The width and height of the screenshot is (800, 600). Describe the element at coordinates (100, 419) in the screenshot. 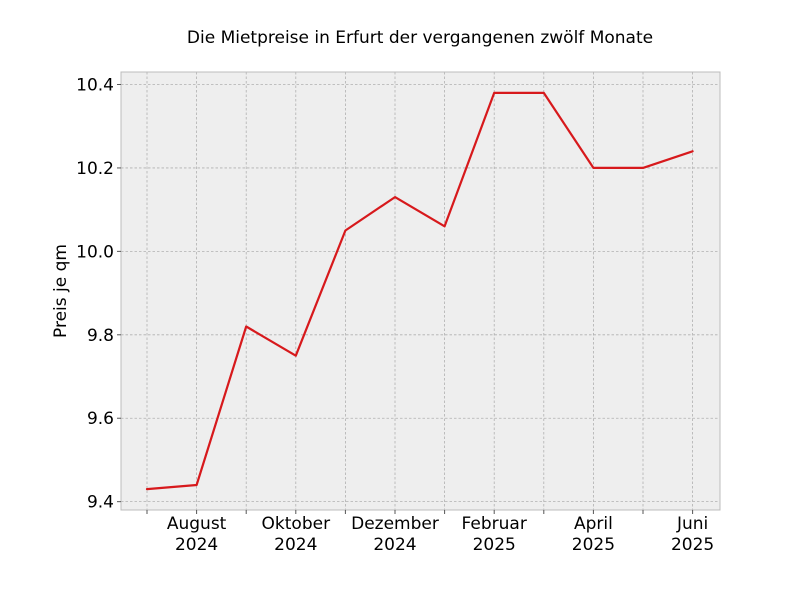

I see `y-axis-tick-label: 9.6` at that location.